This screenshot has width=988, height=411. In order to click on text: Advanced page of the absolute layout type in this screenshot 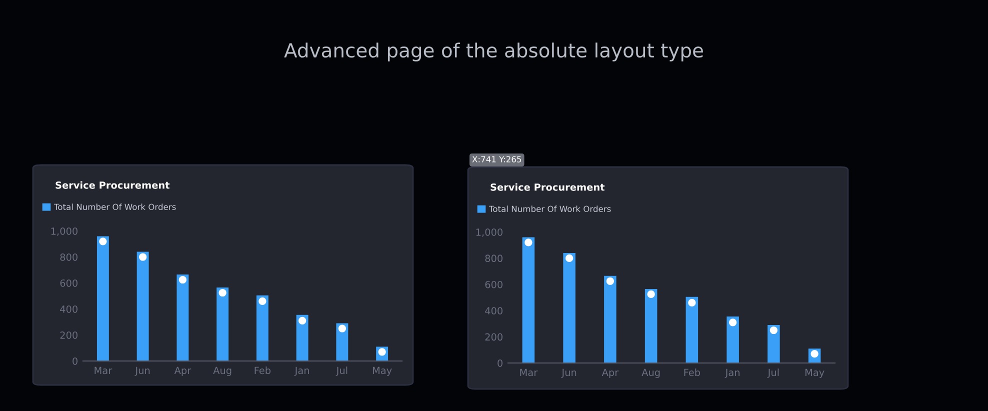, I will do `click(493, 52)`.